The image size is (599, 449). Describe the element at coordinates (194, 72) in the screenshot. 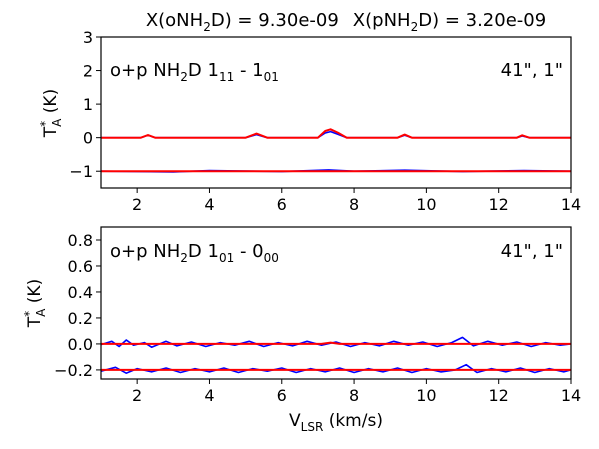

I see `top-panel-annotation: o+p NH2D 111 - 101` at that location.